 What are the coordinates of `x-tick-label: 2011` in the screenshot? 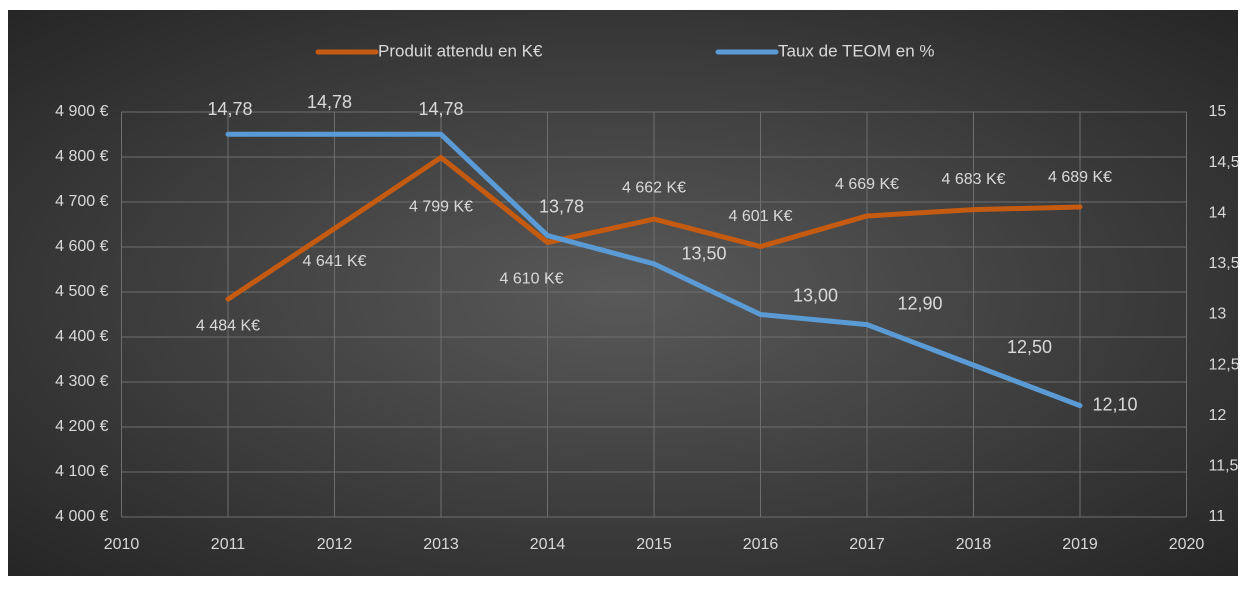 It's located at (228, 544).